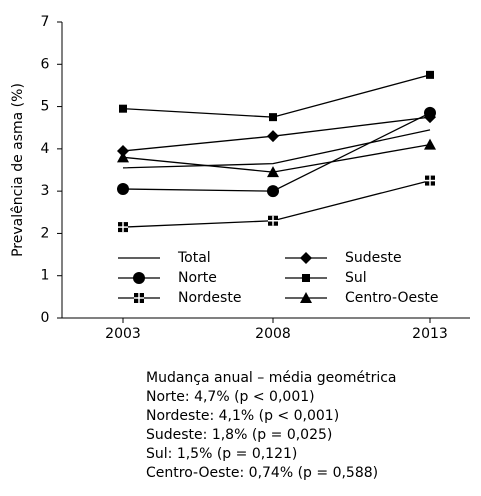 The width and height of the screenshot is (481, 496). What do you see at coordinates (45, 64) in the screenshot?
I see `y-tick-label: 6` at bounding box center [45, 64].